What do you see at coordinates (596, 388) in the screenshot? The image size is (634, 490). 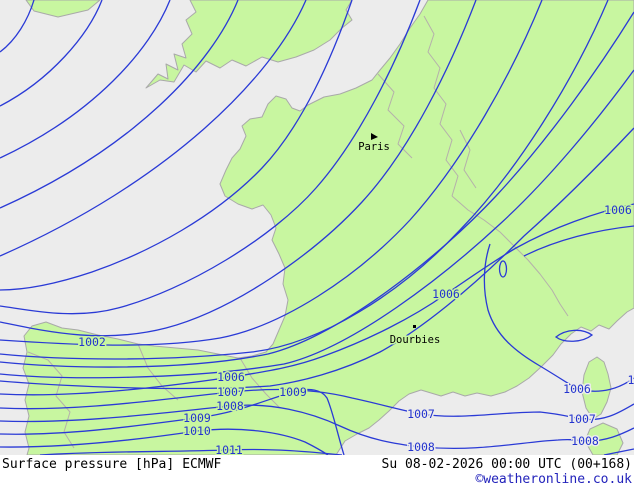 I see `land-corsica` at bounding box center [596, 388].